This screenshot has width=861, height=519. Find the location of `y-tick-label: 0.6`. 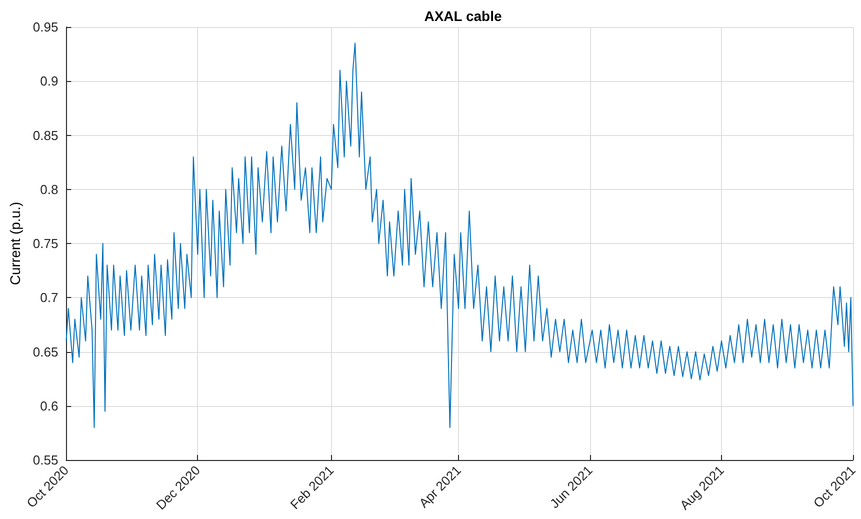

y-tick-label: 0.6 is located at coordinates (49, 406).